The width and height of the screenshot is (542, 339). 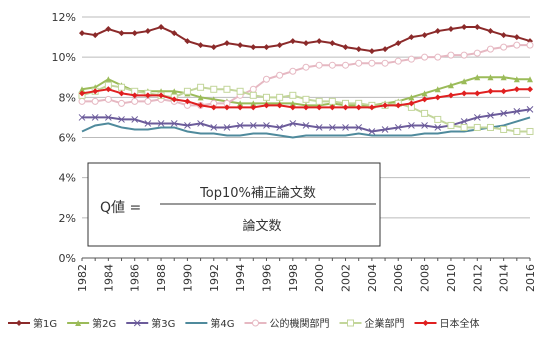 What do you see at coordinates (234, 204) in the screenshot?
I see `formula-box: Q値 = Top10%補正論文数 論文数` at bounding box center [234, 204].